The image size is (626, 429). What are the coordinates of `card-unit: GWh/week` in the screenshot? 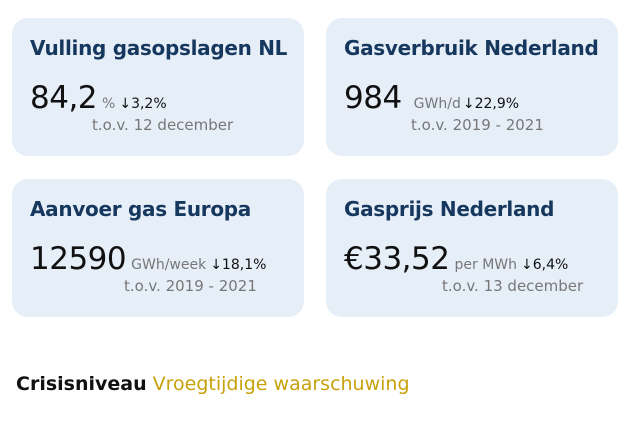 It's located at (169, 265).